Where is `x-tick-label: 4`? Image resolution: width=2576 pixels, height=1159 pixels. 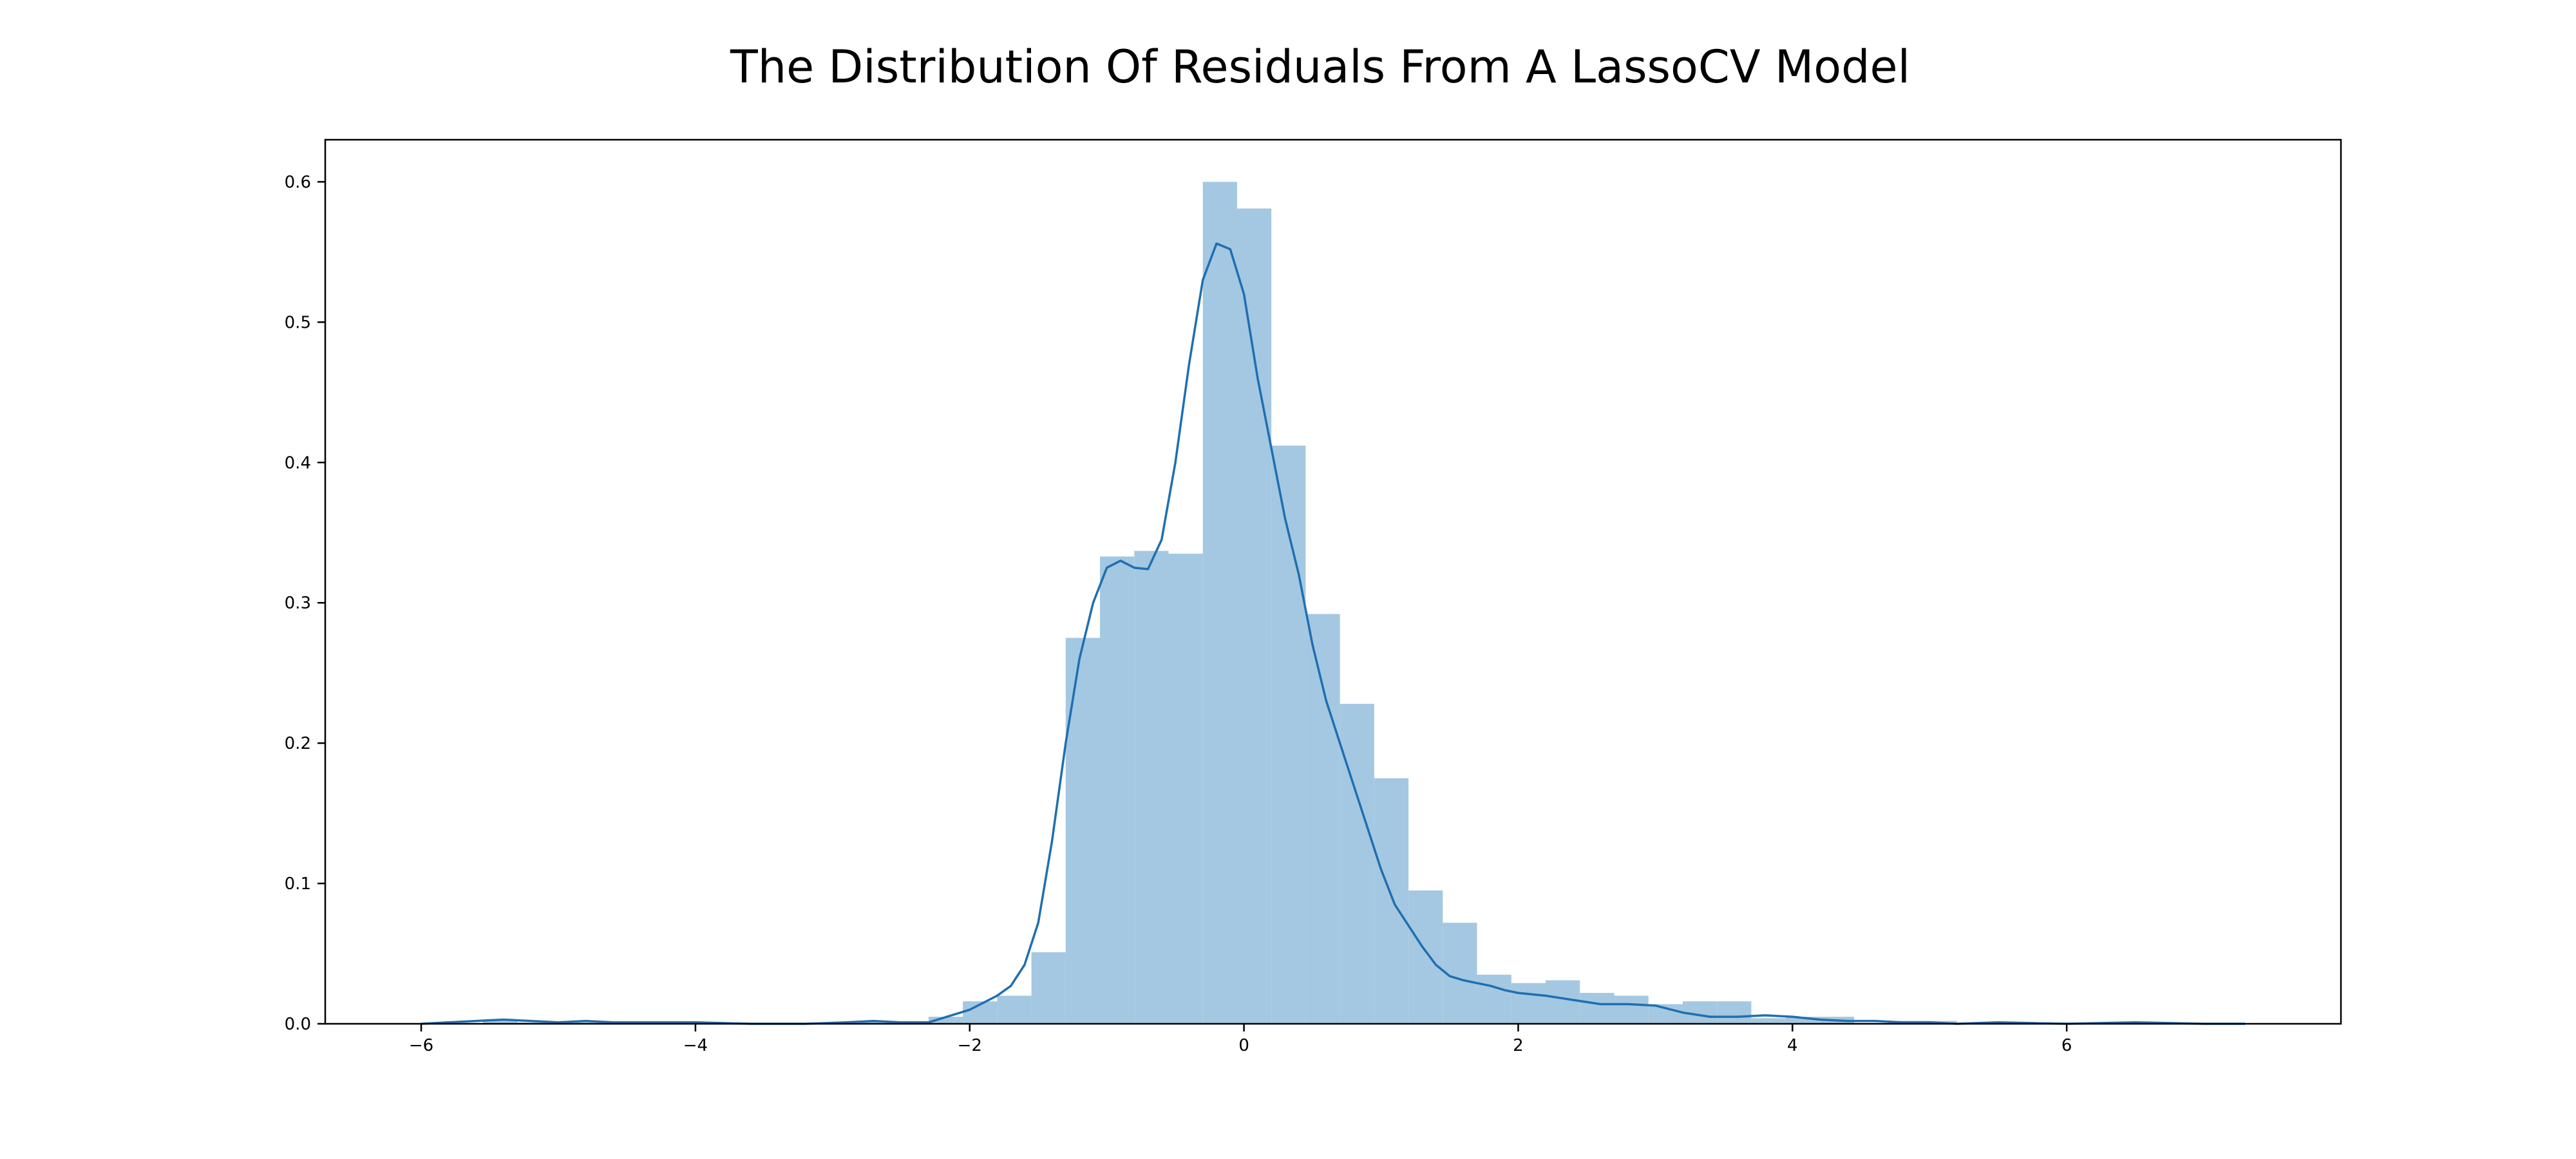 x-tick-label: 4 is located at coordinates (1793, 1045).